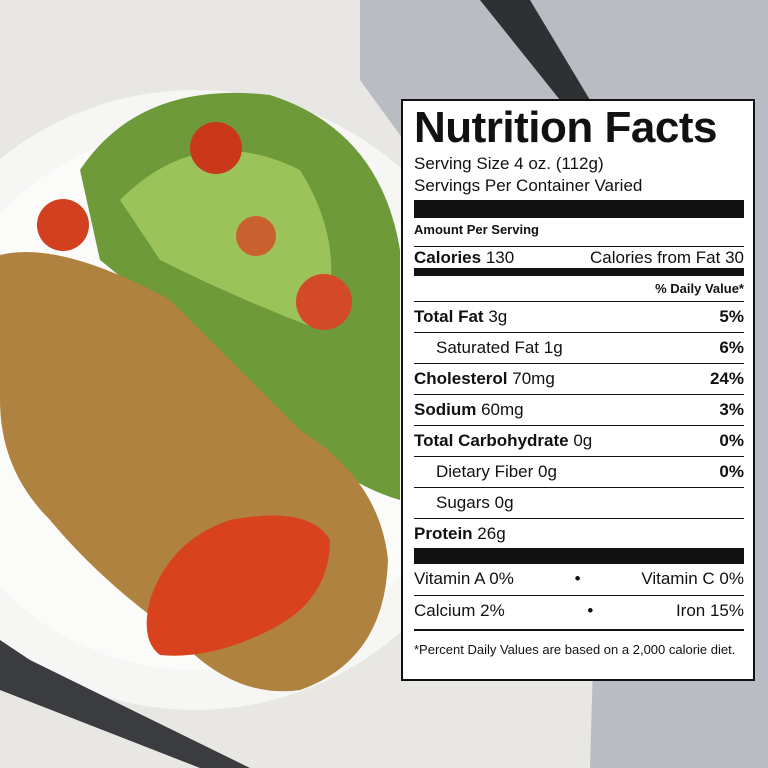 This screenshot has width=768, height=768. Describe the element at coordinates (565, 127) in the screenshot. I see `label-title: Nutrition Facts` at that location.